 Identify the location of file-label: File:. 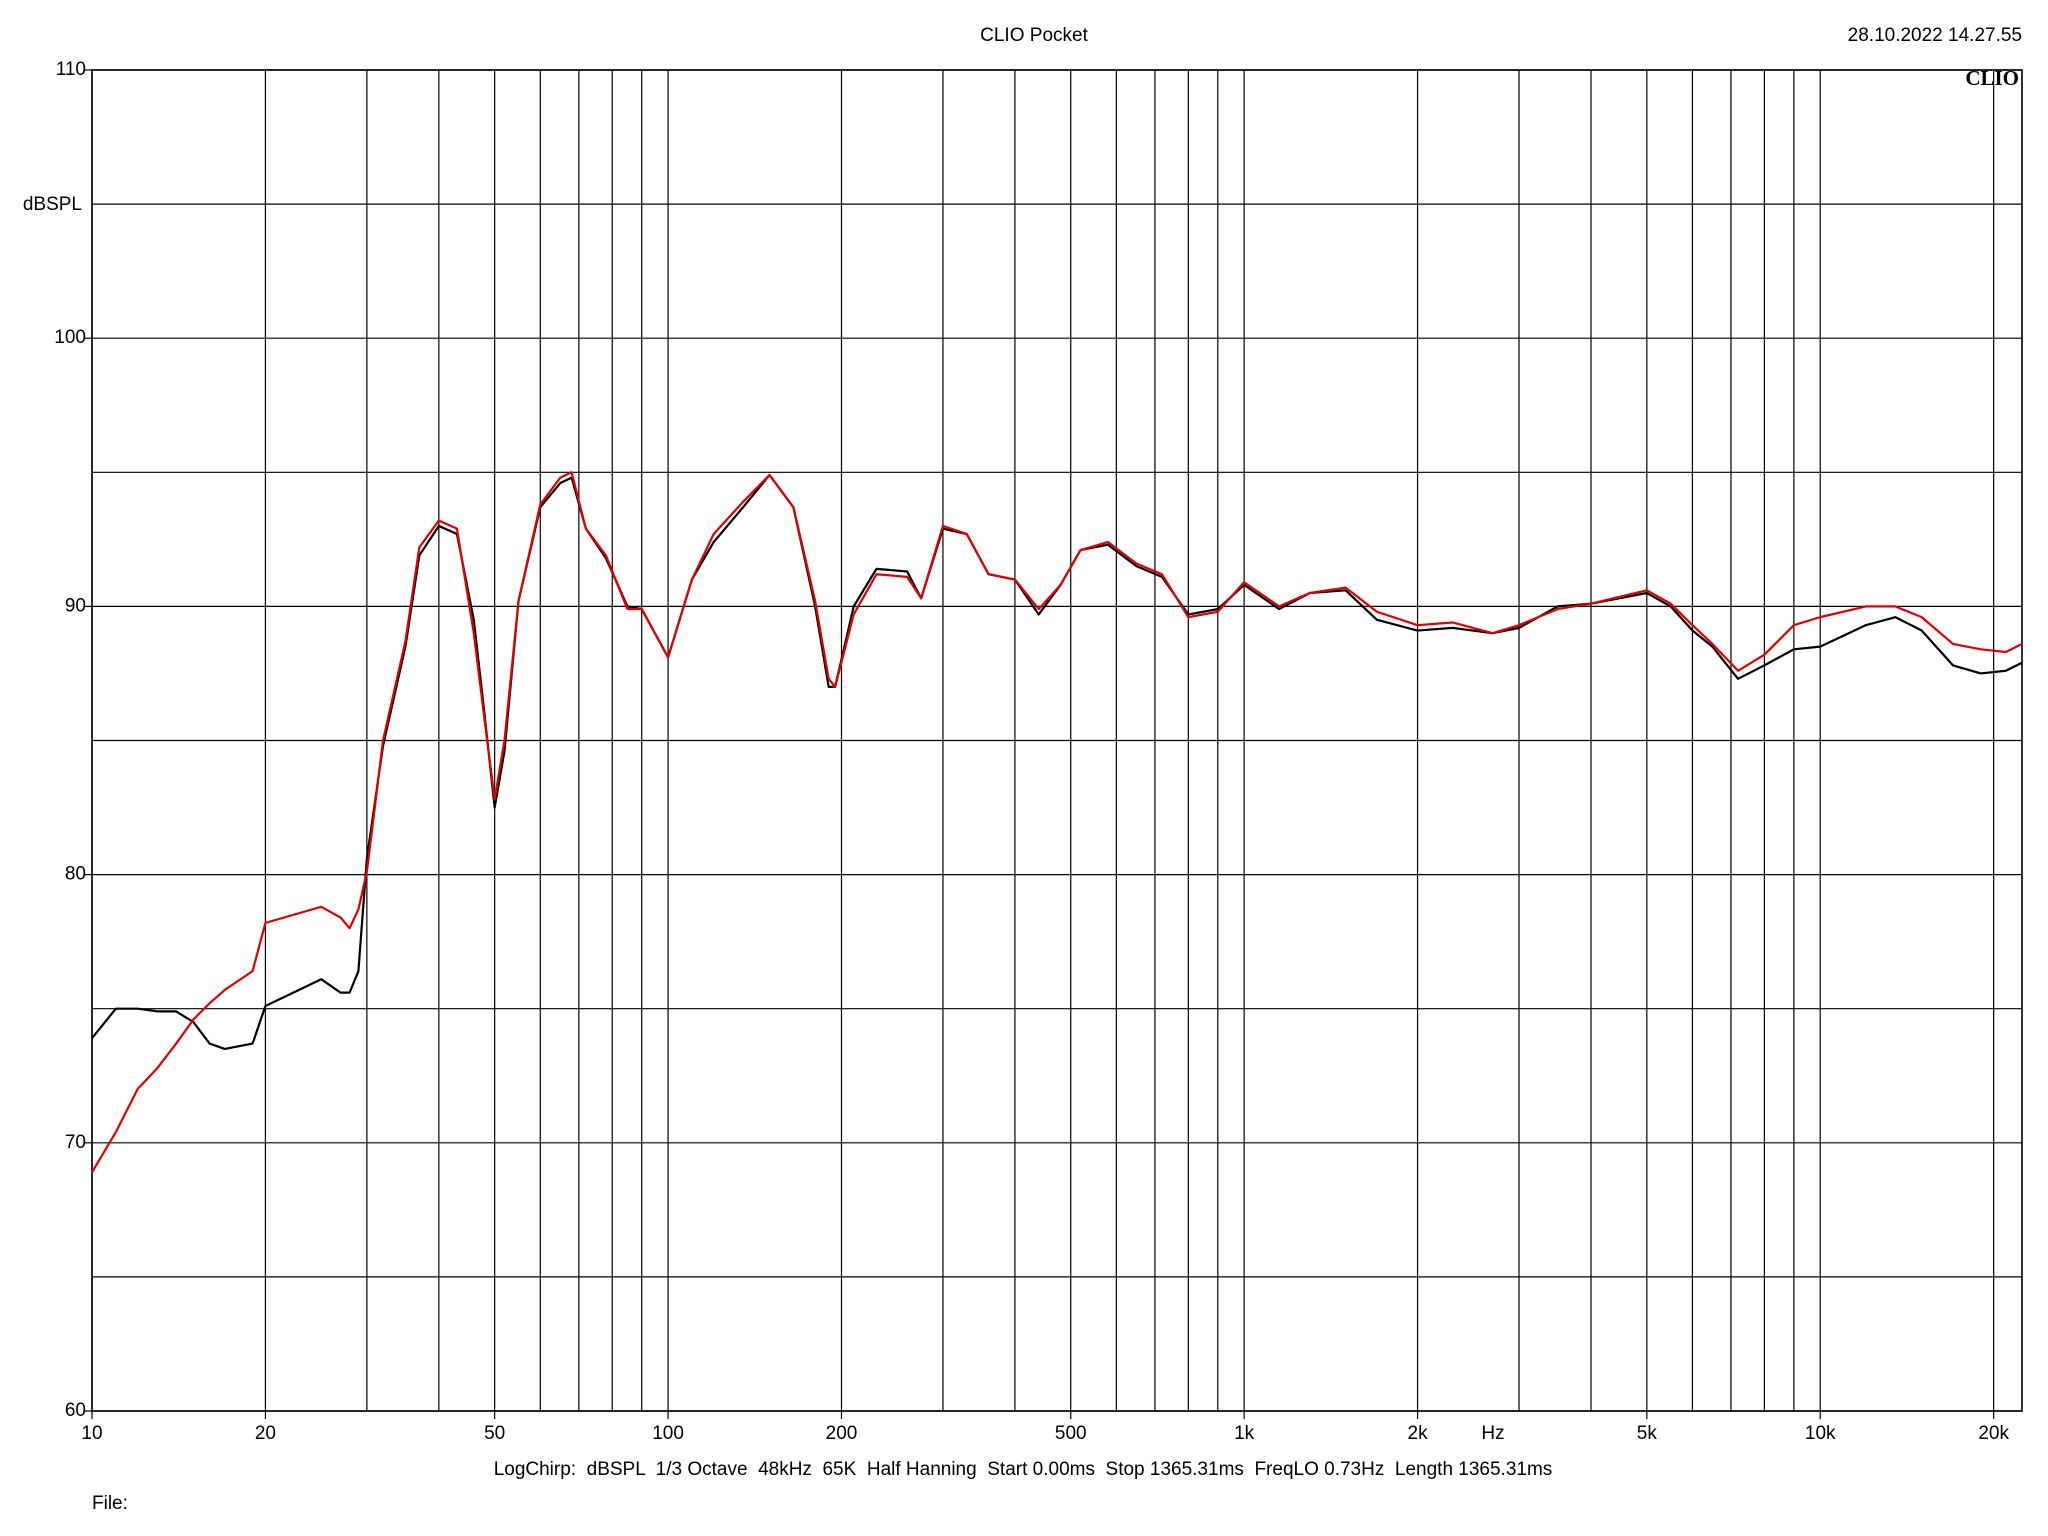
(110, 1503).